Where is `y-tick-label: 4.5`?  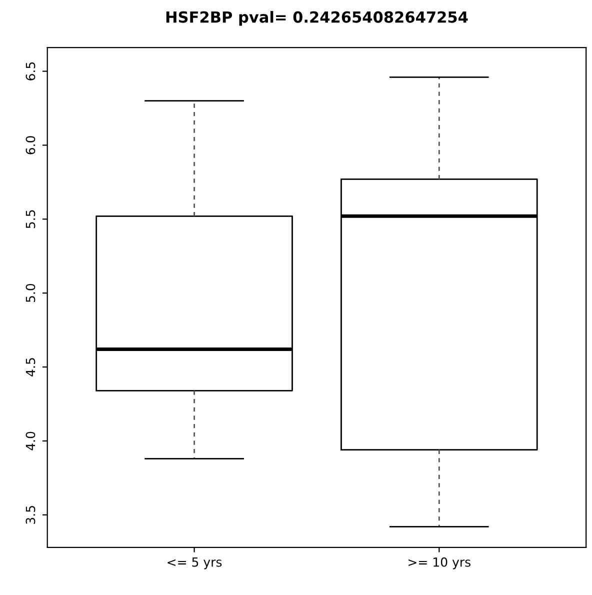
y-tick-label: 4.5 is located at coordinates (31, 367).